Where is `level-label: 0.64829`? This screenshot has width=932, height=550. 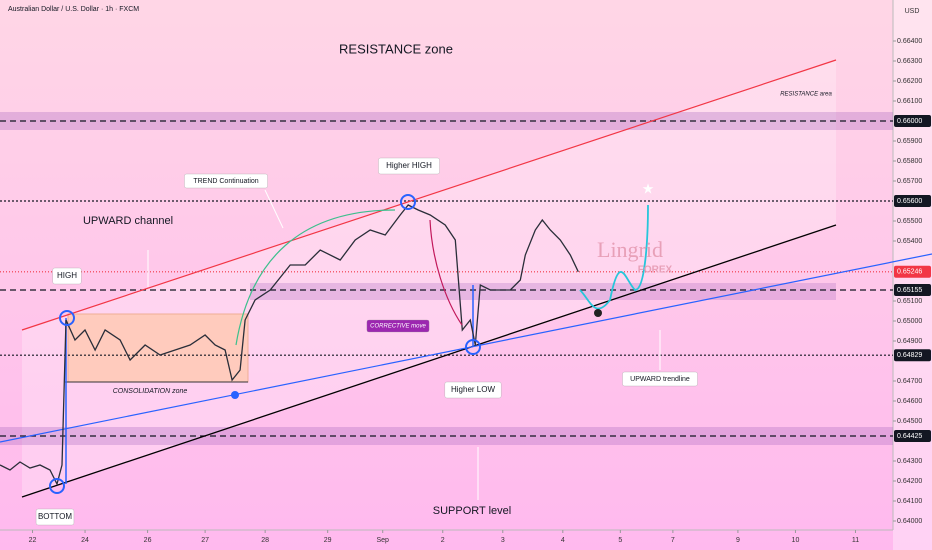 level-label: 0.64829 is located at coordinates (909, 355).